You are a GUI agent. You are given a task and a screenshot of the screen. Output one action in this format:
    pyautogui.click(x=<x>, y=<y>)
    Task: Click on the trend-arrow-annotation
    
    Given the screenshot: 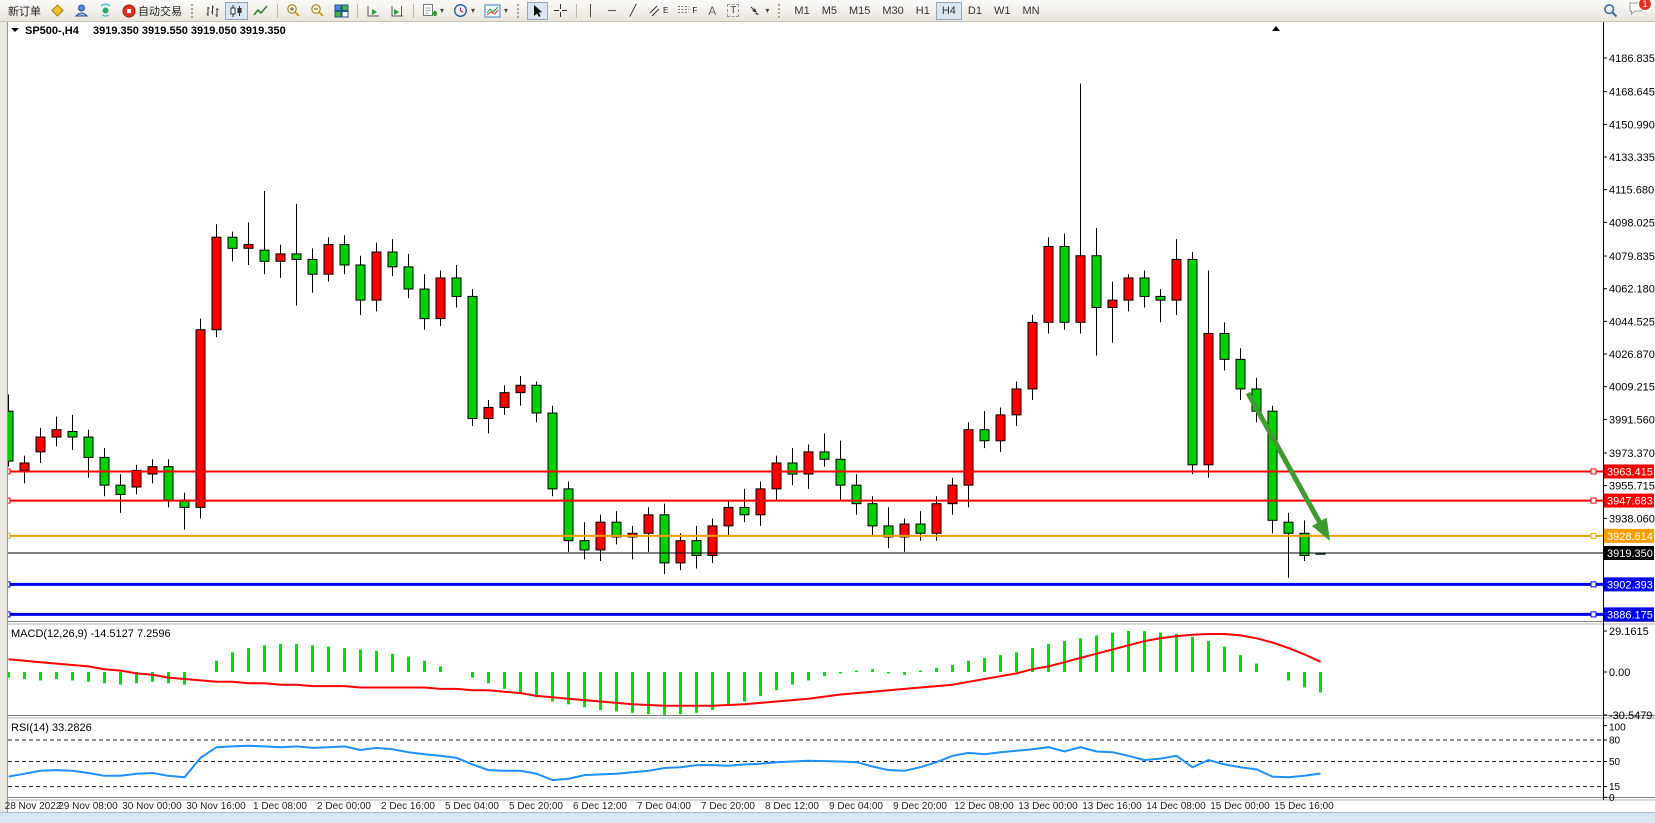 What is the action you would take?
    pyautogui.click(x=1285, y=460)
    